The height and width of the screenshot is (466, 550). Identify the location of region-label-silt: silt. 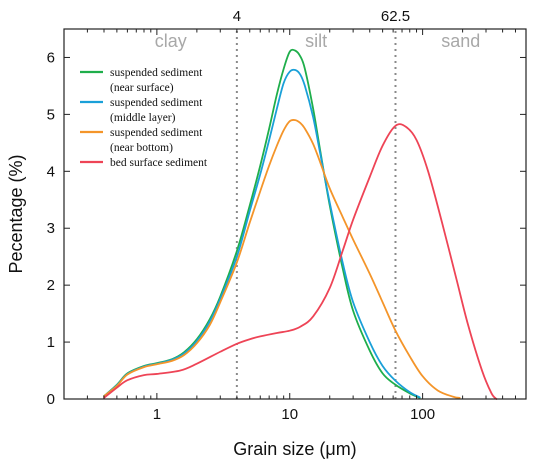
(316, 41).